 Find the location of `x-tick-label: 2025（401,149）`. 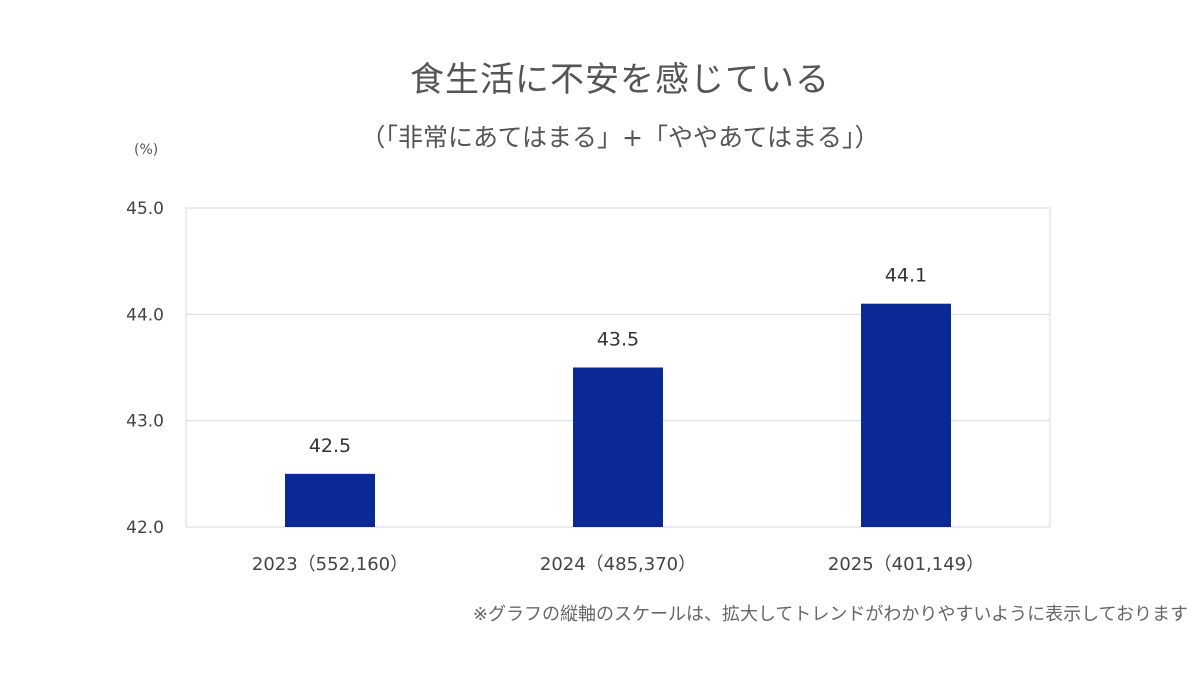

x-tick-label: 2025（401,149） is located at coordinates (906, 564).